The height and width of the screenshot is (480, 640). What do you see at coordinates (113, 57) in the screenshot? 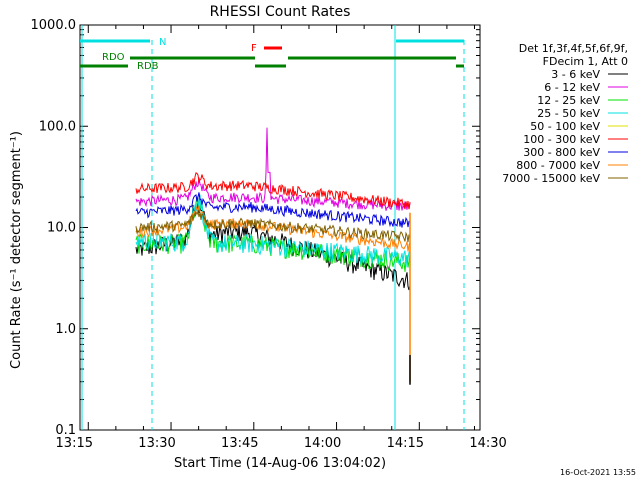
I see `label-rdo: RDO` at bounding box center [113, 57].